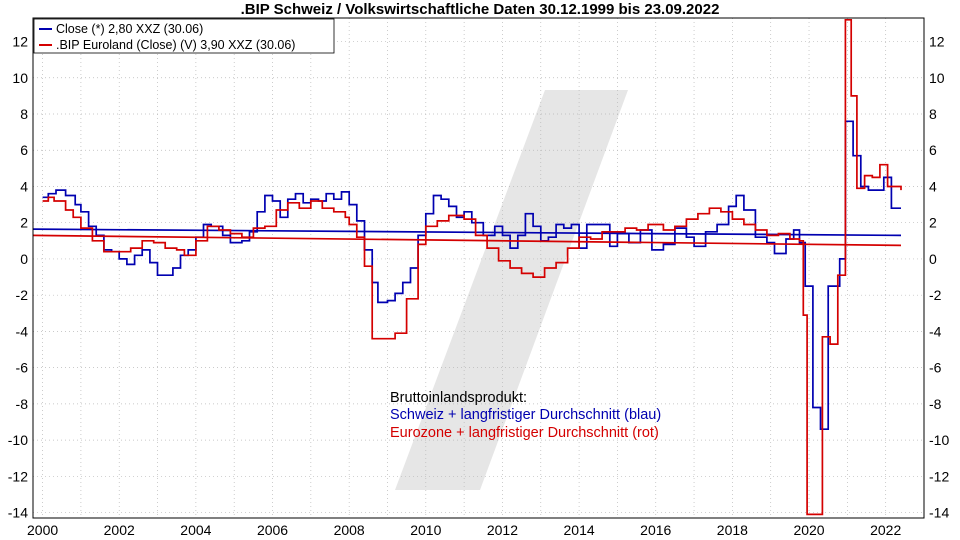 The width and height of the screenshot is (960, 540). Describe the element at coordinates (808, 530) in the screenshot. I see `x-tick-label: 2020` at that location.